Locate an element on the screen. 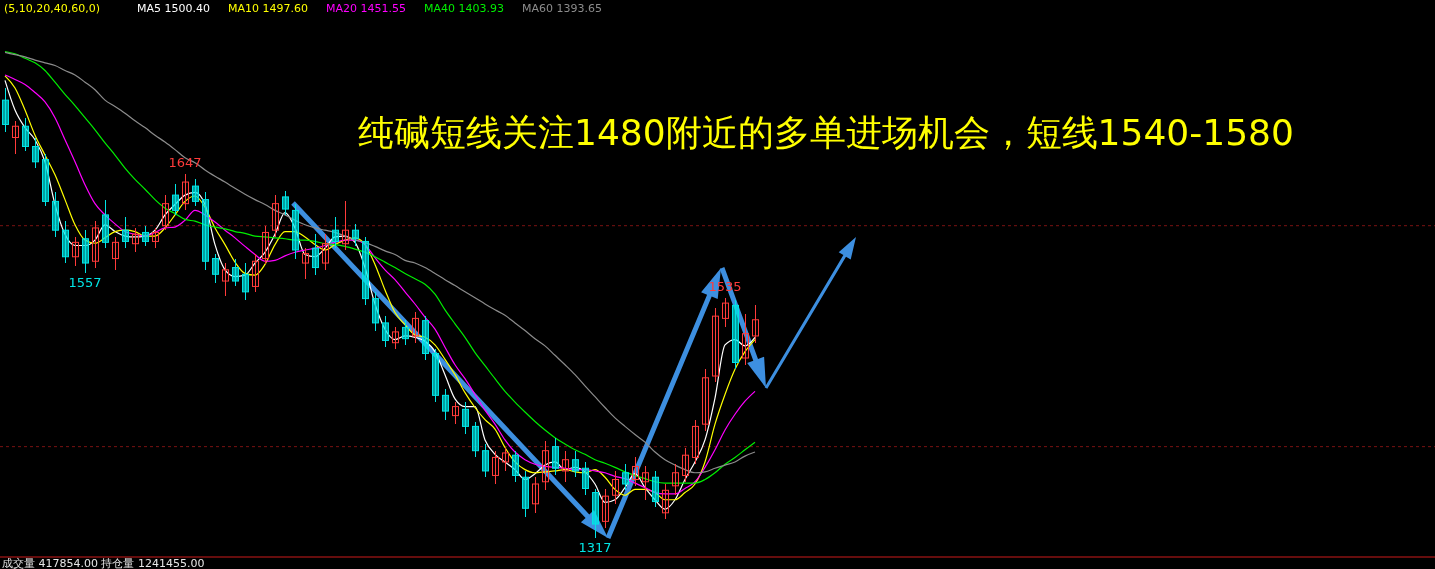 This screenshot has height=569, width=1435. text: MA10 1497.60 is located at coordinates (268, 8).